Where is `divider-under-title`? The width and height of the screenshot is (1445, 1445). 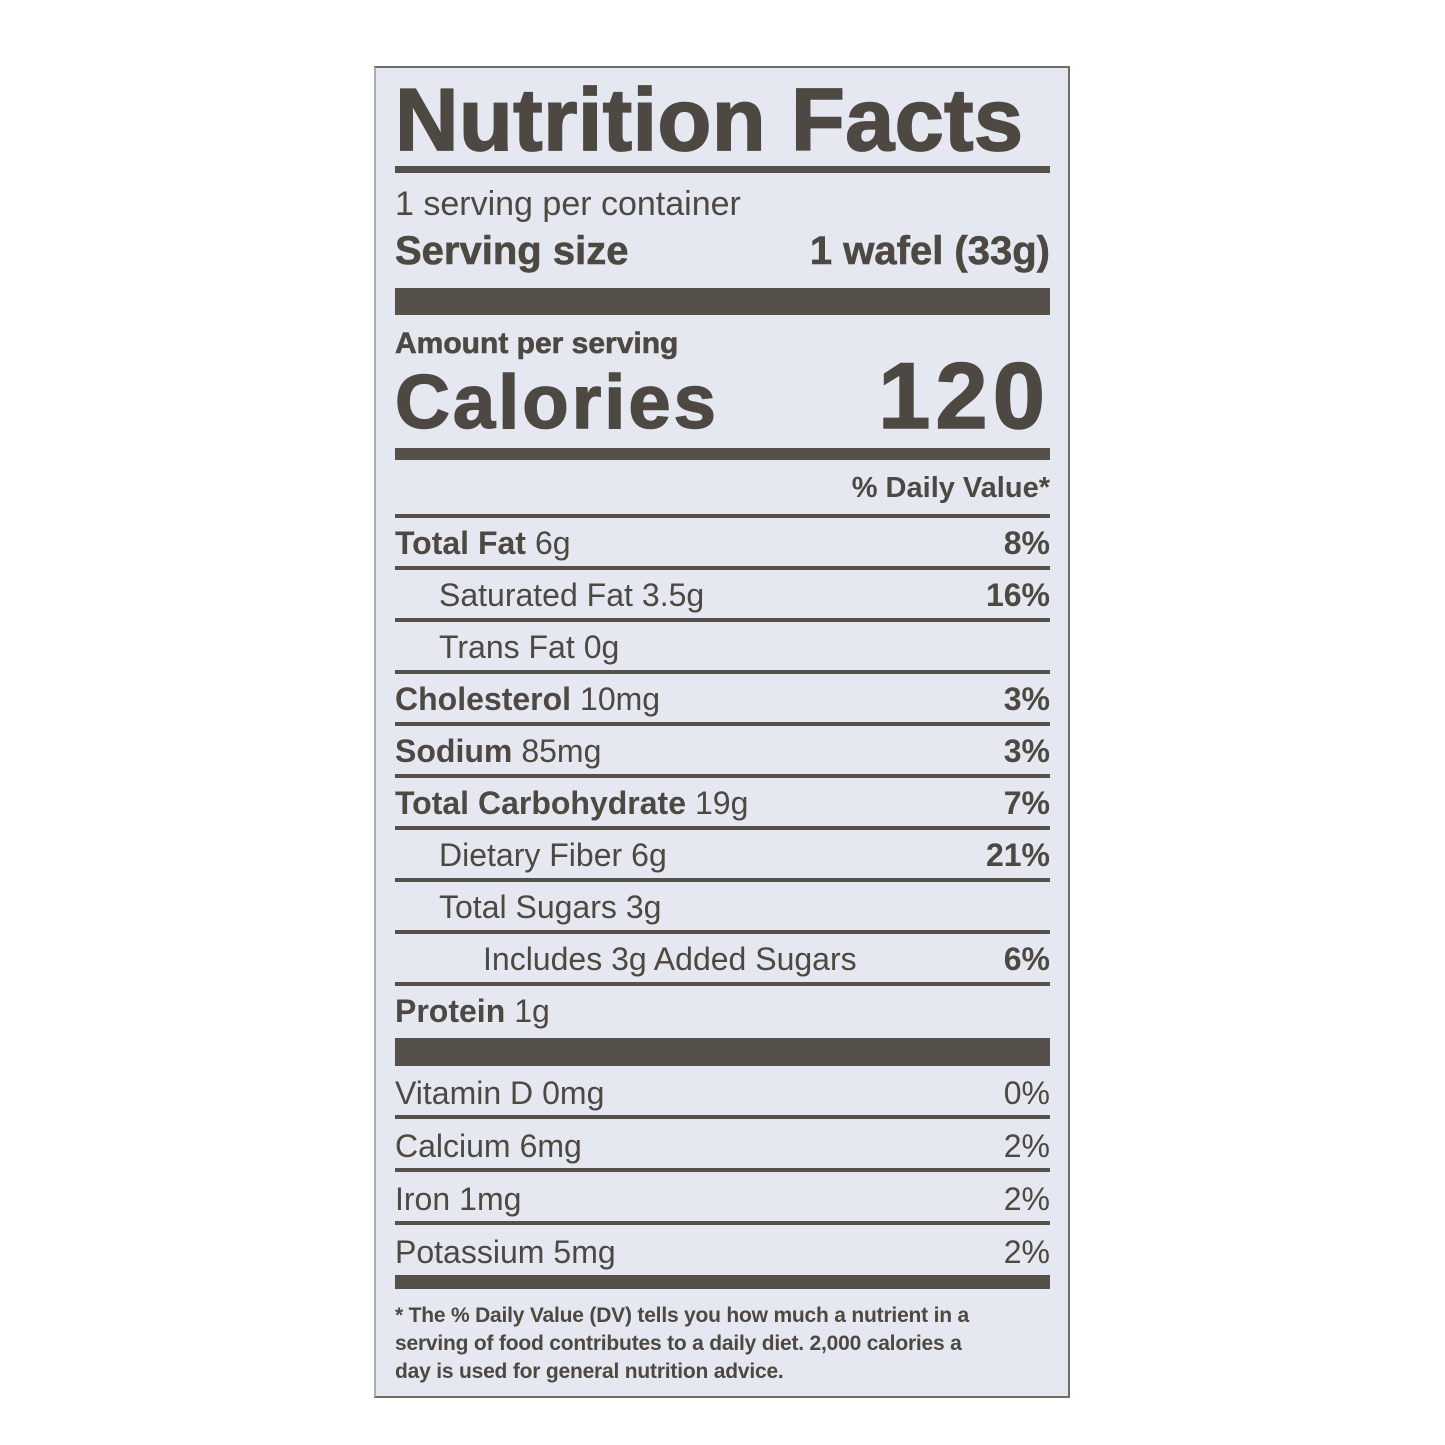 divider-under-title is located at coordinates (722, 169).